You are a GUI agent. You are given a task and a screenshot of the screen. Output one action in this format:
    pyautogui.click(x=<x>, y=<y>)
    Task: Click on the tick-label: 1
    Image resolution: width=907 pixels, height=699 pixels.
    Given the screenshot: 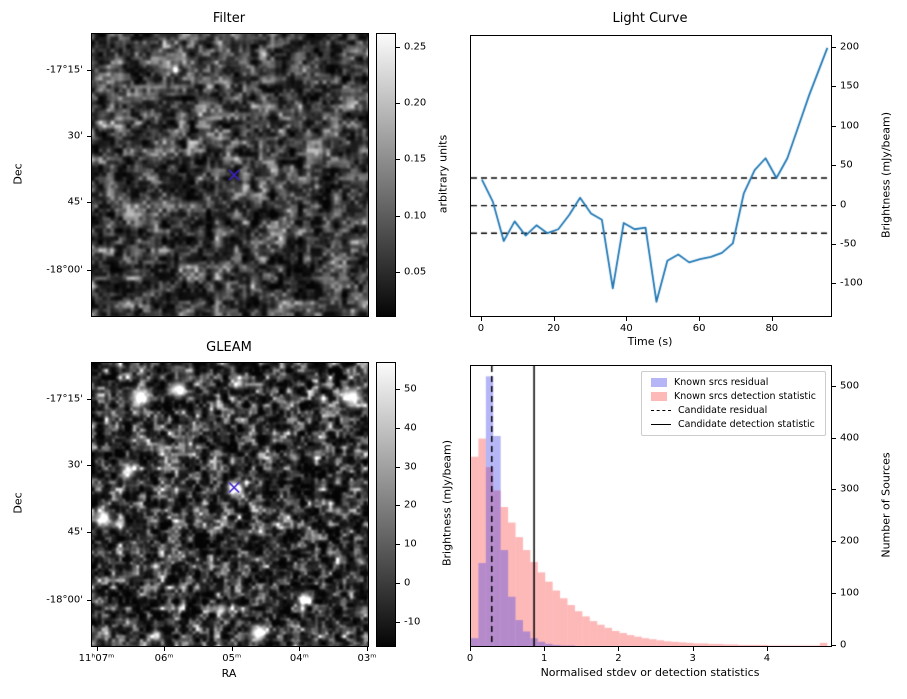 What is the action you would take?
    pyautogui.click(x=544, y=658)
    